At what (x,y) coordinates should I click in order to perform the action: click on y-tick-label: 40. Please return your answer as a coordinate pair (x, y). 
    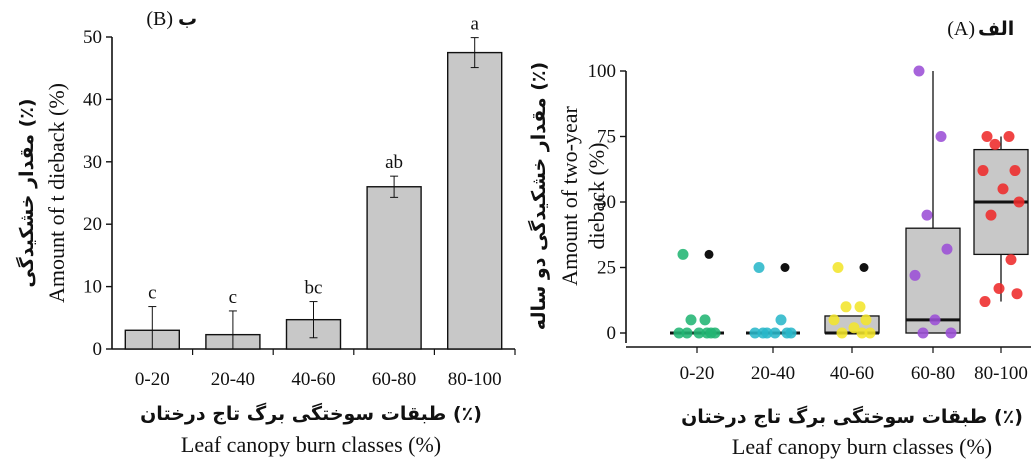
    Looking at the image, I should click on (92, 99).